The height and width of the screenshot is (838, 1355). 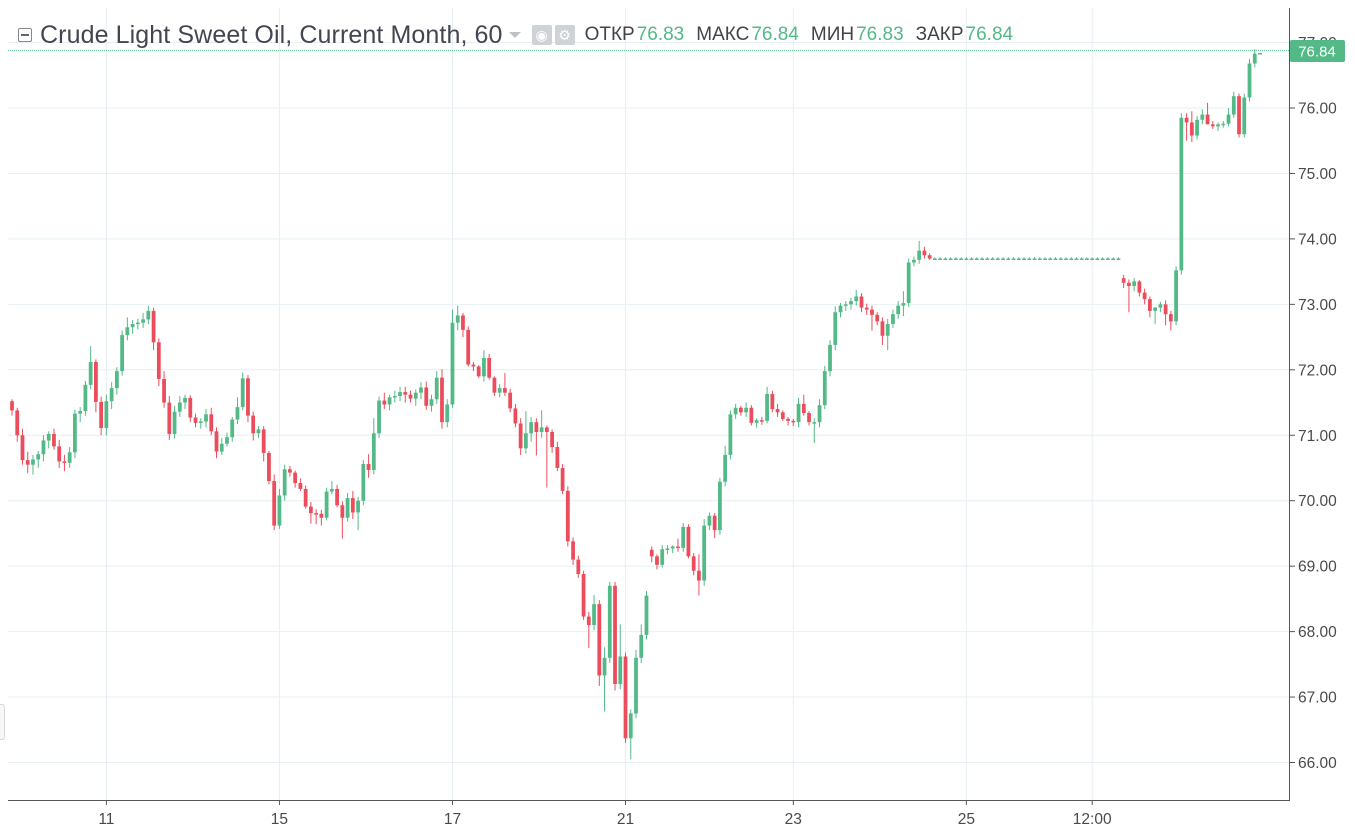 What do you see at coordinates (514, 35) in the screenshot?
I see `chevron-down-icon` at bounding box center [514, 35].